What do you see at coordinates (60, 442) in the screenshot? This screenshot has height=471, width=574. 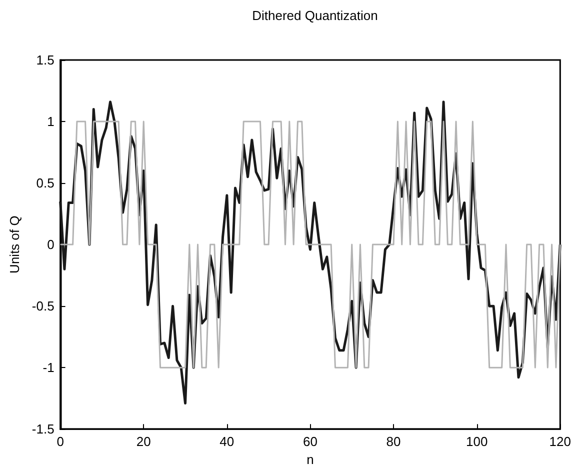 I see `x-tick-label: 0` at bounding box center [60, 442].